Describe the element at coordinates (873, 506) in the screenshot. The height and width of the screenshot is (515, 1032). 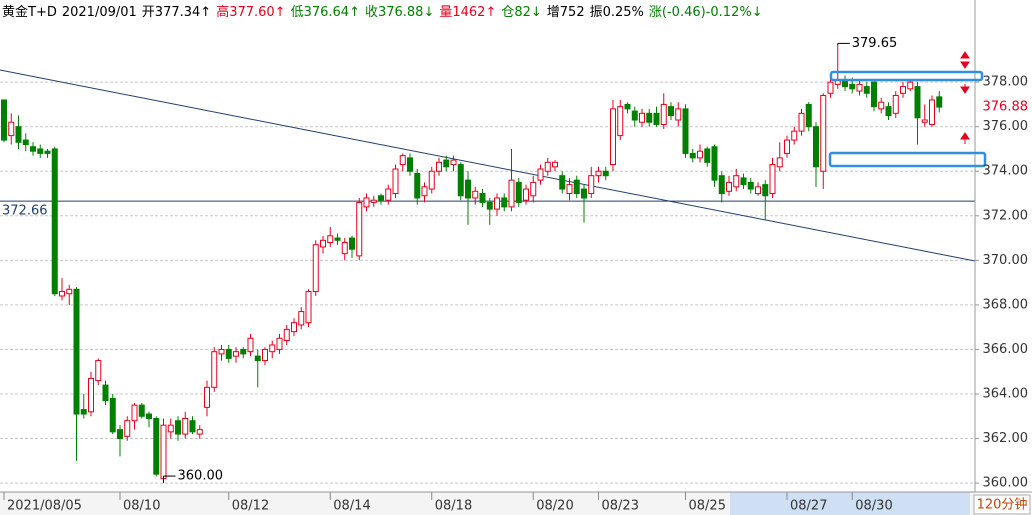
I see `x-tick-label: 08/30` at that location.